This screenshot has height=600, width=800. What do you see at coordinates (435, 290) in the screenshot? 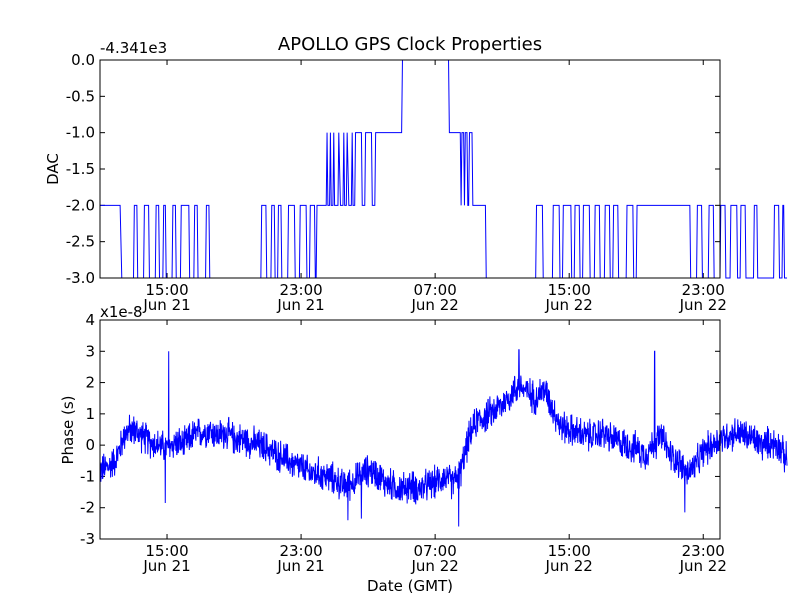
I see `dac-xtick-label-time: 07:00` at bounding box center [435, 290].